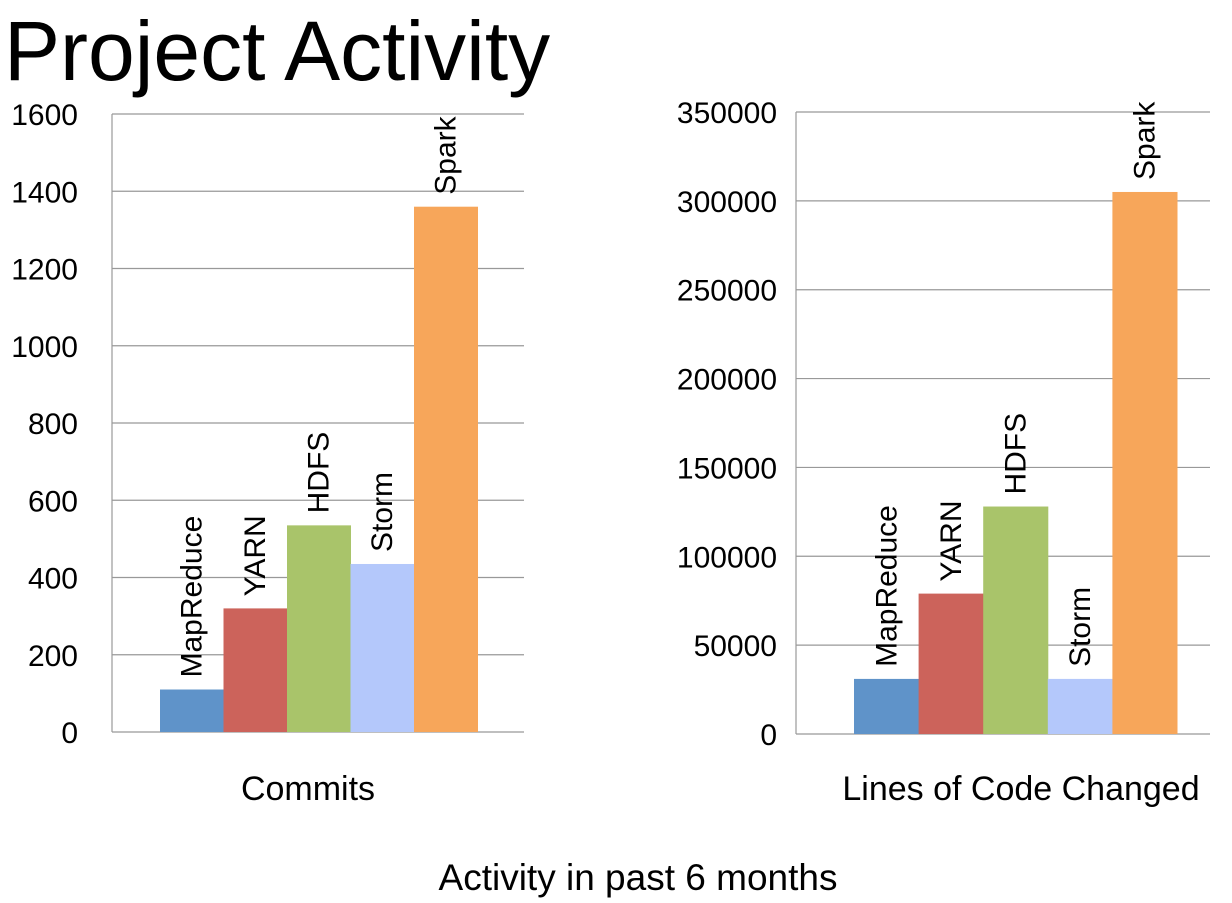 This screenshot has width=1232, height=903. Describe the element at coordinates (727, 291) in the screenshot. I see `y-tick-label: 250000` at that location.